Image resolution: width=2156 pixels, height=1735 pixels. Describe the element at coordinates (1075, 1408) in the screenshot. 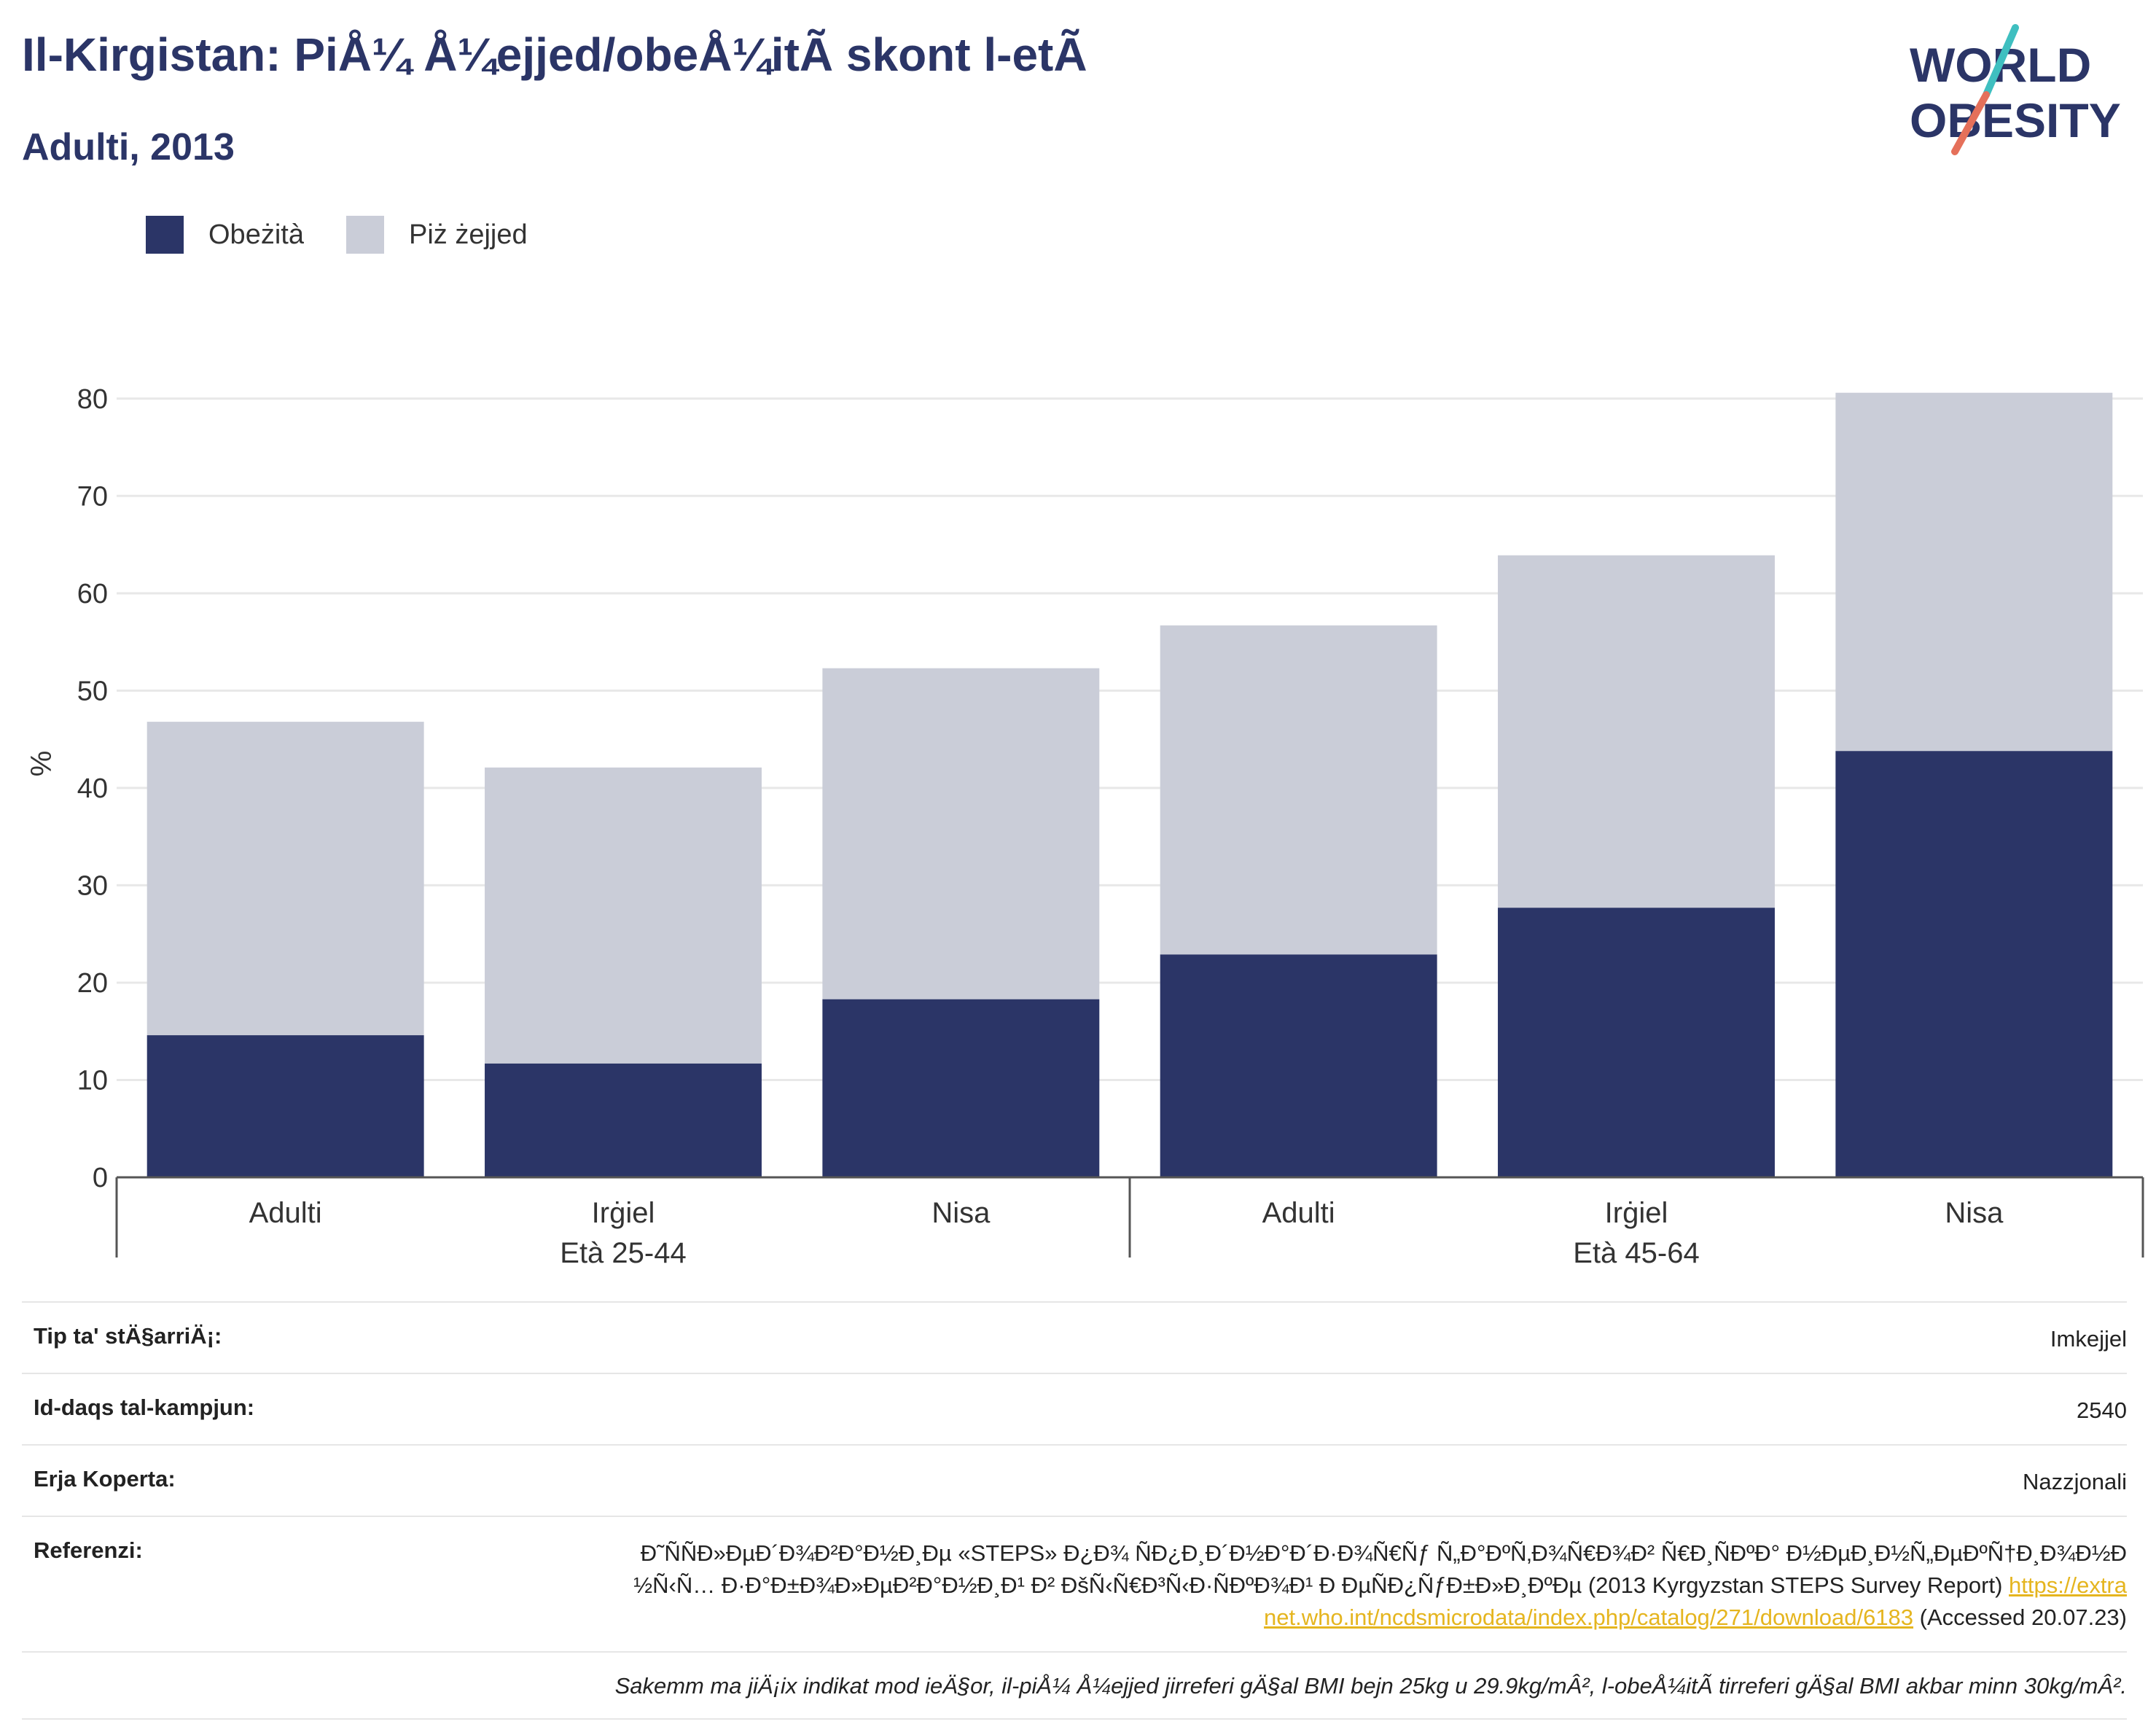

I see `info-row-sample-size: Id-daqs tal-kampjun: 2540` at that location.